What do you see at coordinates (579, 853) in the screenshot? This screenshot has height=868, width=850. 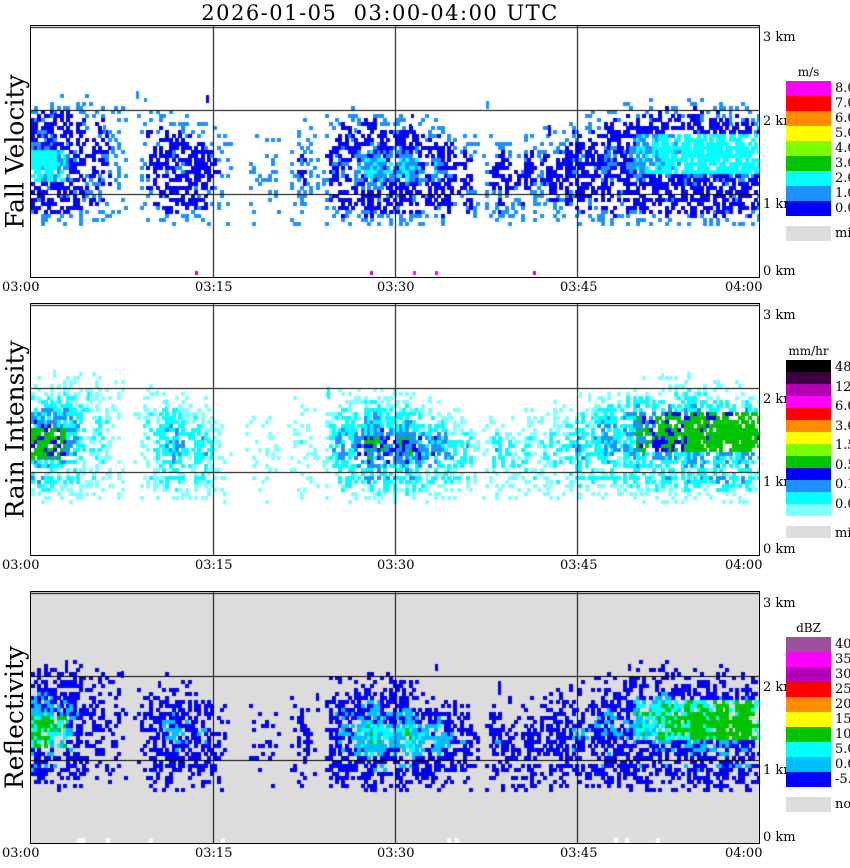 I see `time-tick-0345-p3: 03:45` at bounding box center [579, 853].